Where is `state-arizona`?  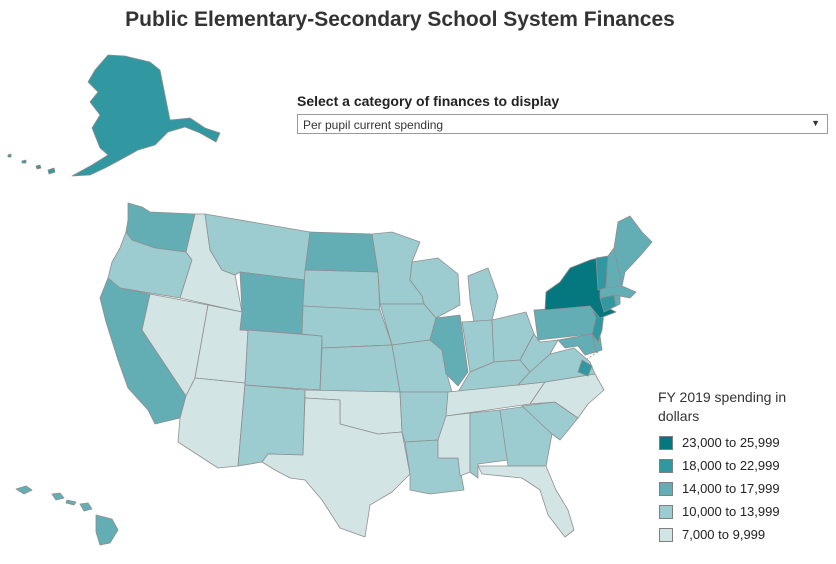 state-arizona is located at coordinates (211, 423).